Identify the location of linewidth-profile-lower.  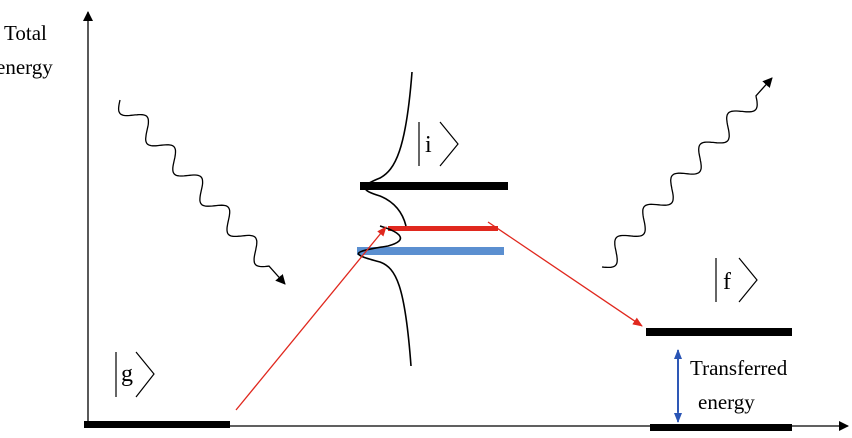
(384, 296).